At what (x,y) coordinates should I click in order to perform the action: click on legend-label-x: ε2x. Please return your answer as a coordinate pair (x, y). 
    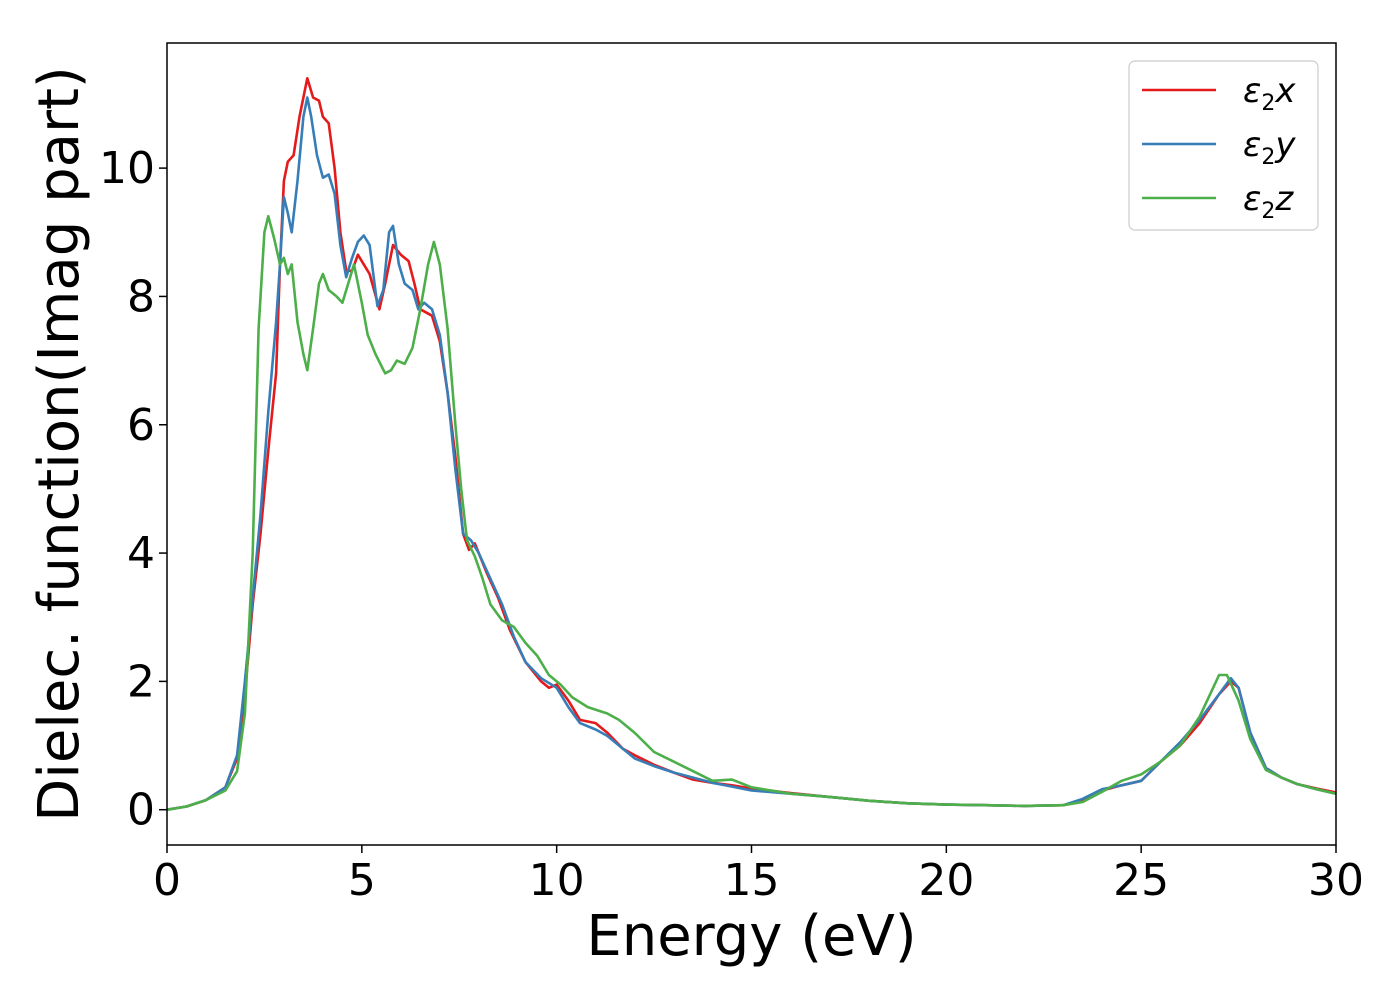
    Looking at the image, I should click on (1269, 93).